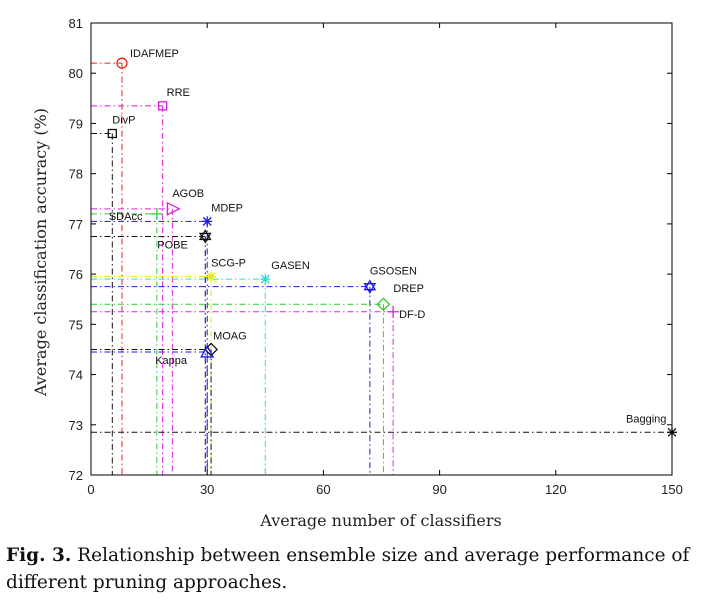 This screenshot has height=616, width=724. What do you see at coordinates (207, 221) in the screenshot?
I see `marker-mdep` at bounding box center [207, 221].